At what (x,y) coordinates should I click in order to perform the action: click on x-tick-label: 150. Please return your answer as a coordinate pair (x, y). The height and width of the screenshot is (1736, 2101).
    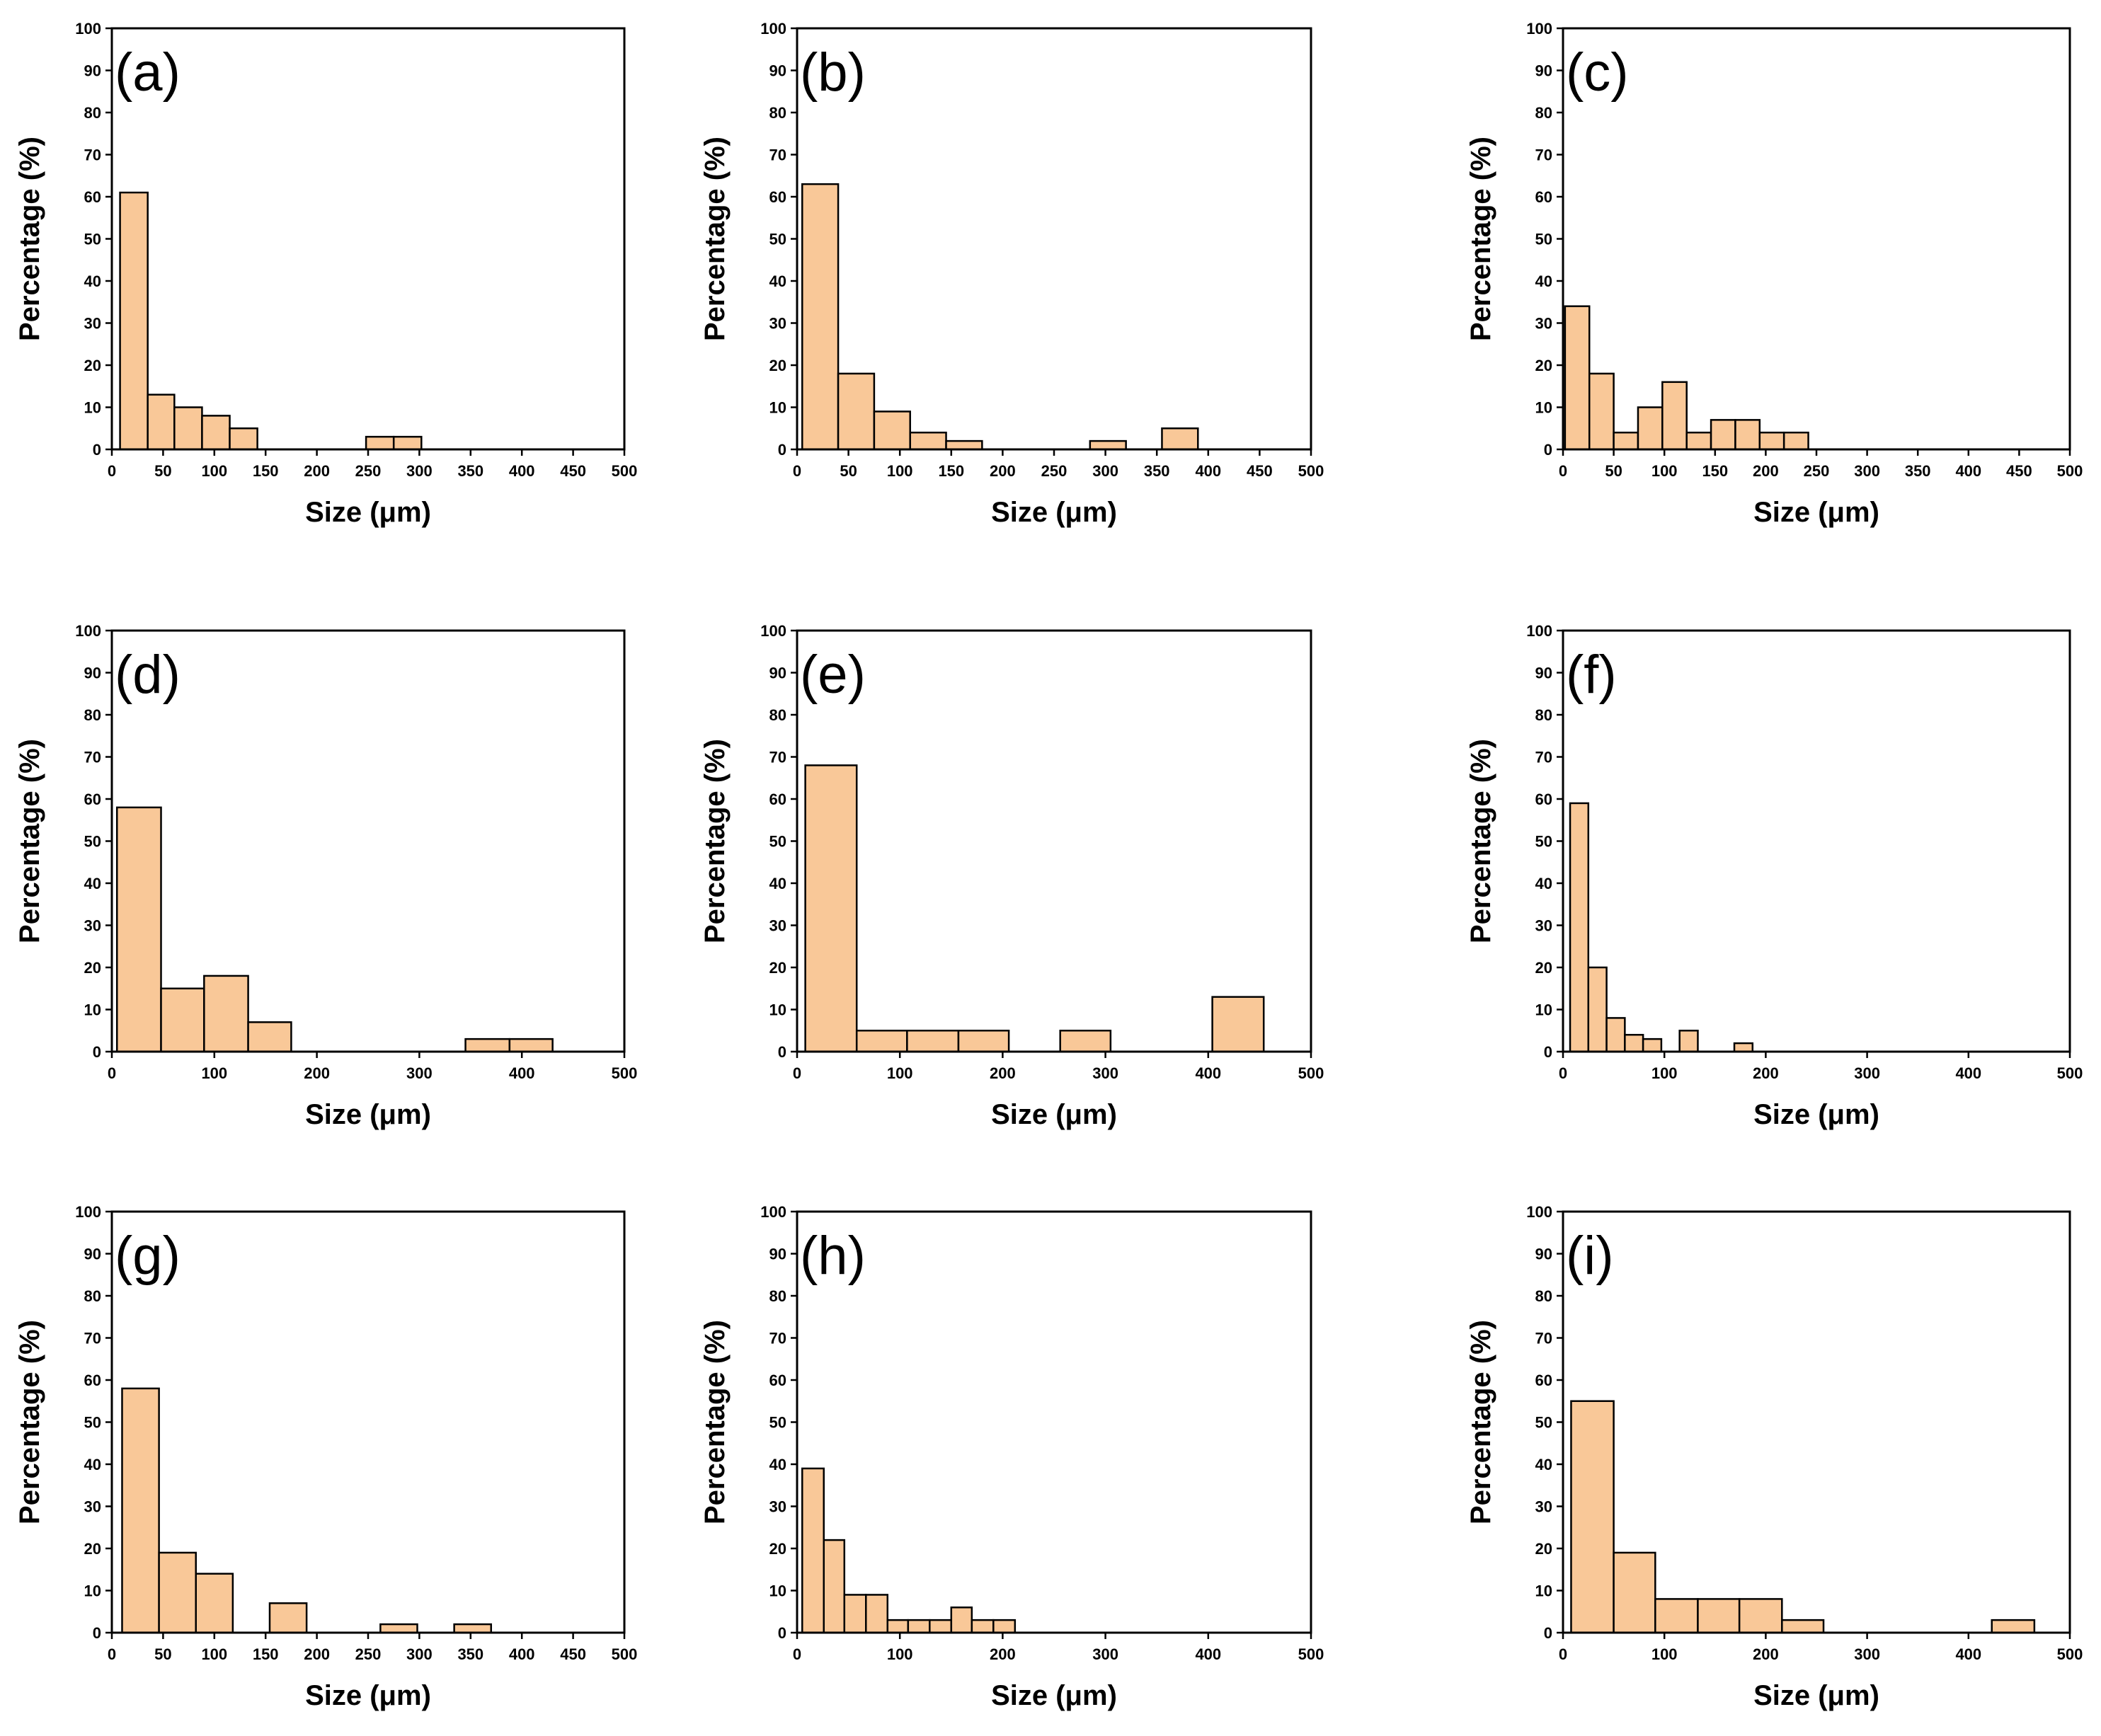
    Looking at the image, I should click on (1715, 471).